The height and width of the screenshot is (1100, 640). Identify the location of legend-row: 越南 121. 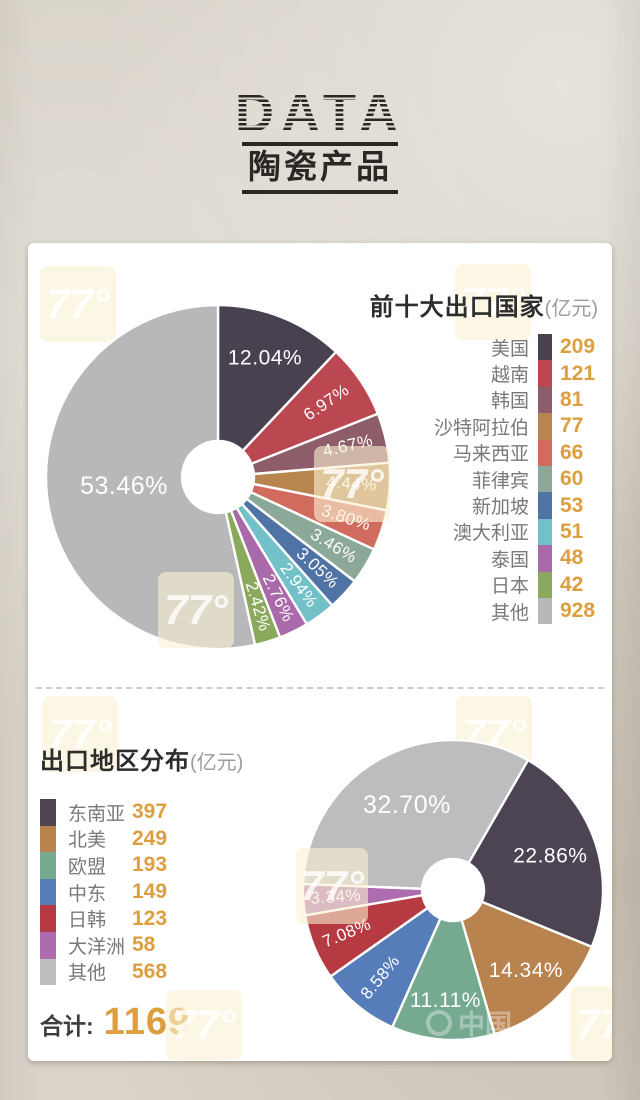
(482, 373).